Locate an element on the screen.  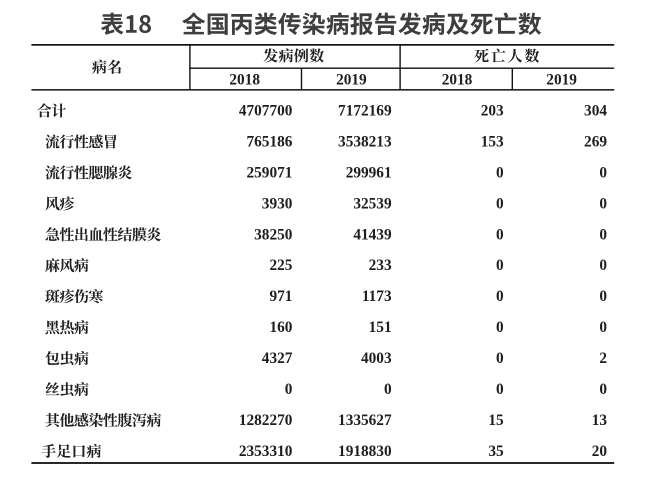
svg-text: 151 is located at coordinates (380, 327).